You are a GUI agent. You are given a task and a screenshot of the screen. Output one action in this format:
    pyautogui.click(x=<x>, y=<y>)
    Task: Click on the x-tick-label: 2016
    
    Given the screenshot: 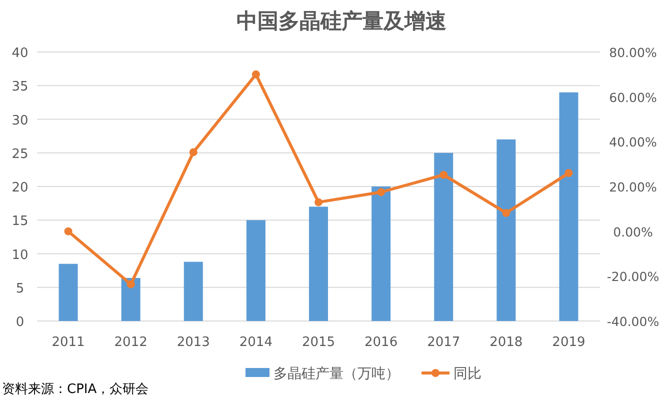 What is the action you would take?
    pyautogui.click(x=381, y=342)
    